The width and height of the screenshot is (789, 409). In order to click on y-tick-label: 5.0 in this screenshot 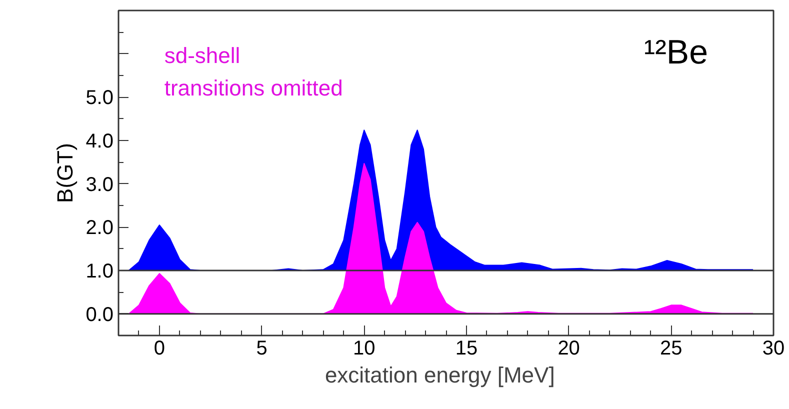, I will do `click(100, 98)`.